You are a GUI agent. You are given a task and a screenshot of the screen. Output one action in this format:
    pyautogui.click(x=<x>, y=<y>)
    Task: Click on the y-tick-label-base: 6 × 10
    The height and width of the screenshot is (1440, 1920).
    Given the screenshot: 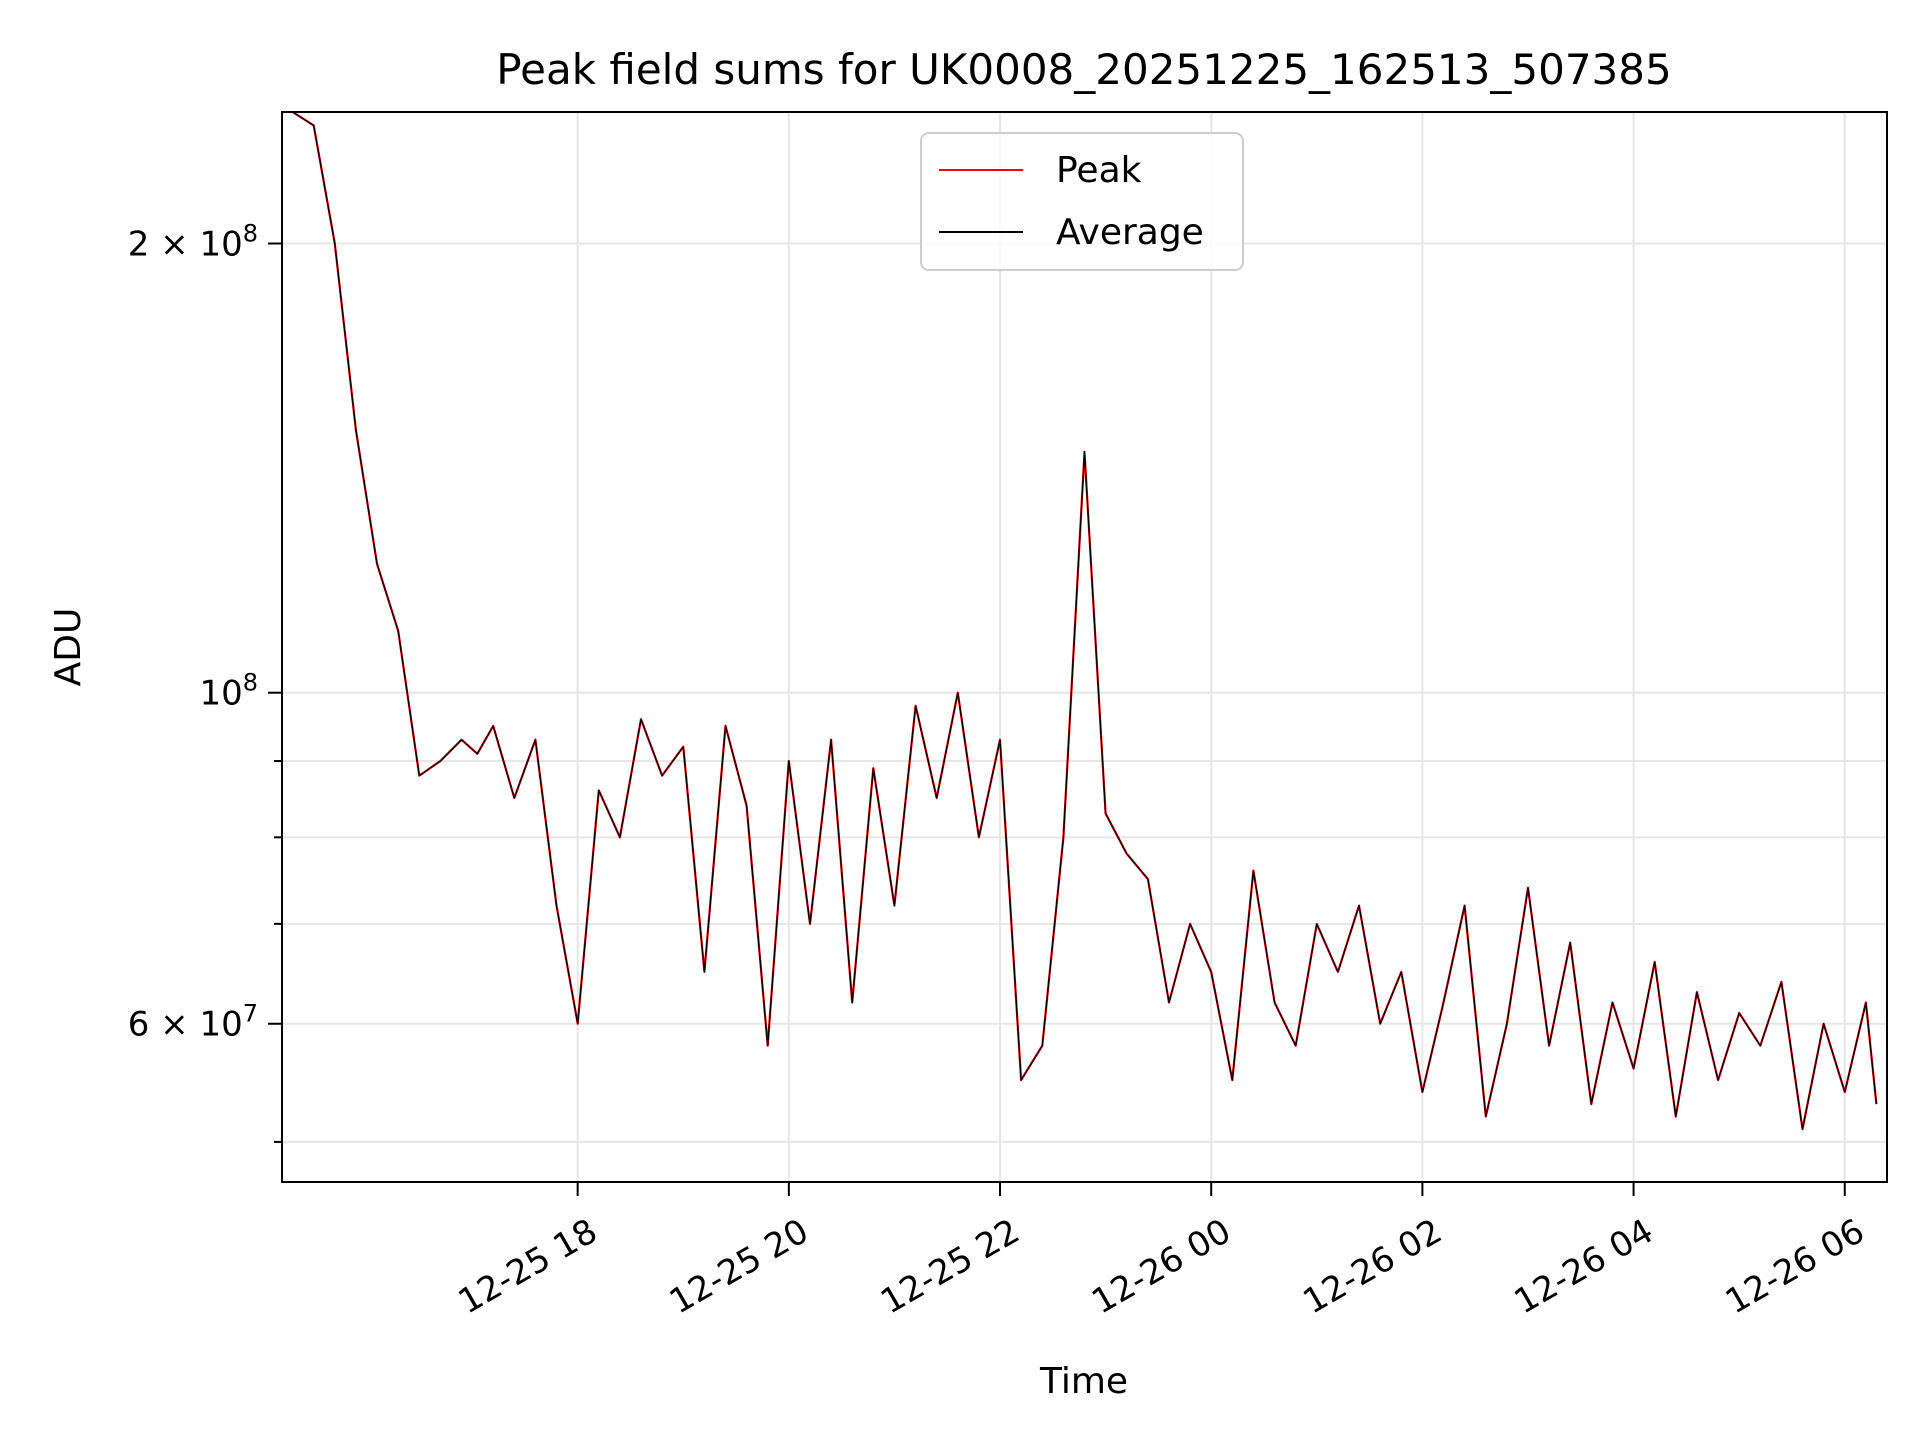 What is the action you would take?
    pyautogui.click(x=185, y=1025)
    